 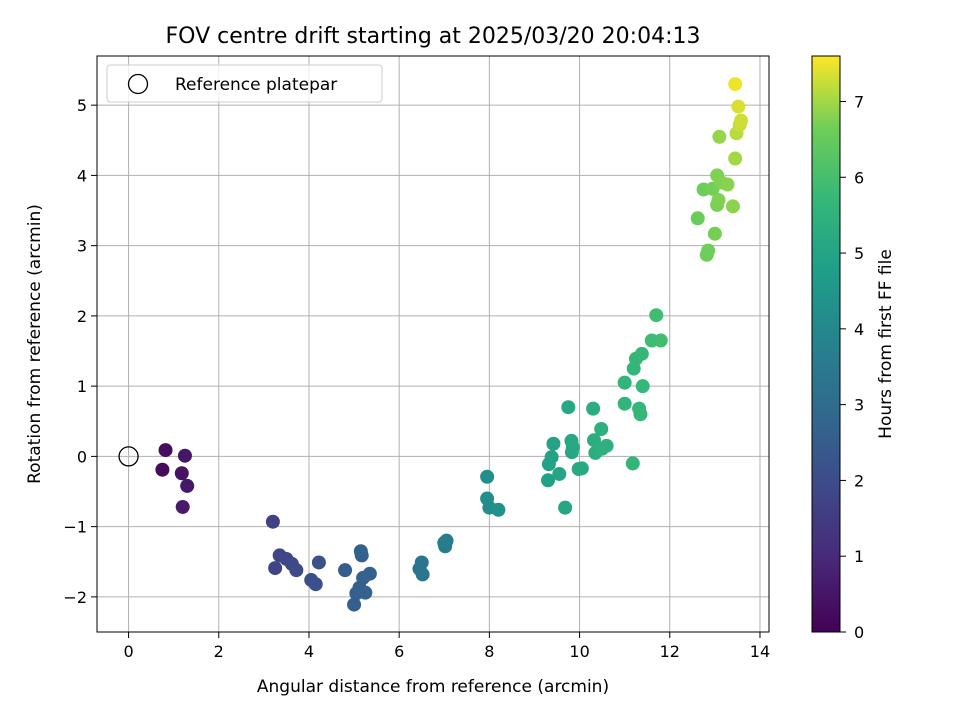 I want to click on y-tick-label: −1, so click(x=75, y=527).